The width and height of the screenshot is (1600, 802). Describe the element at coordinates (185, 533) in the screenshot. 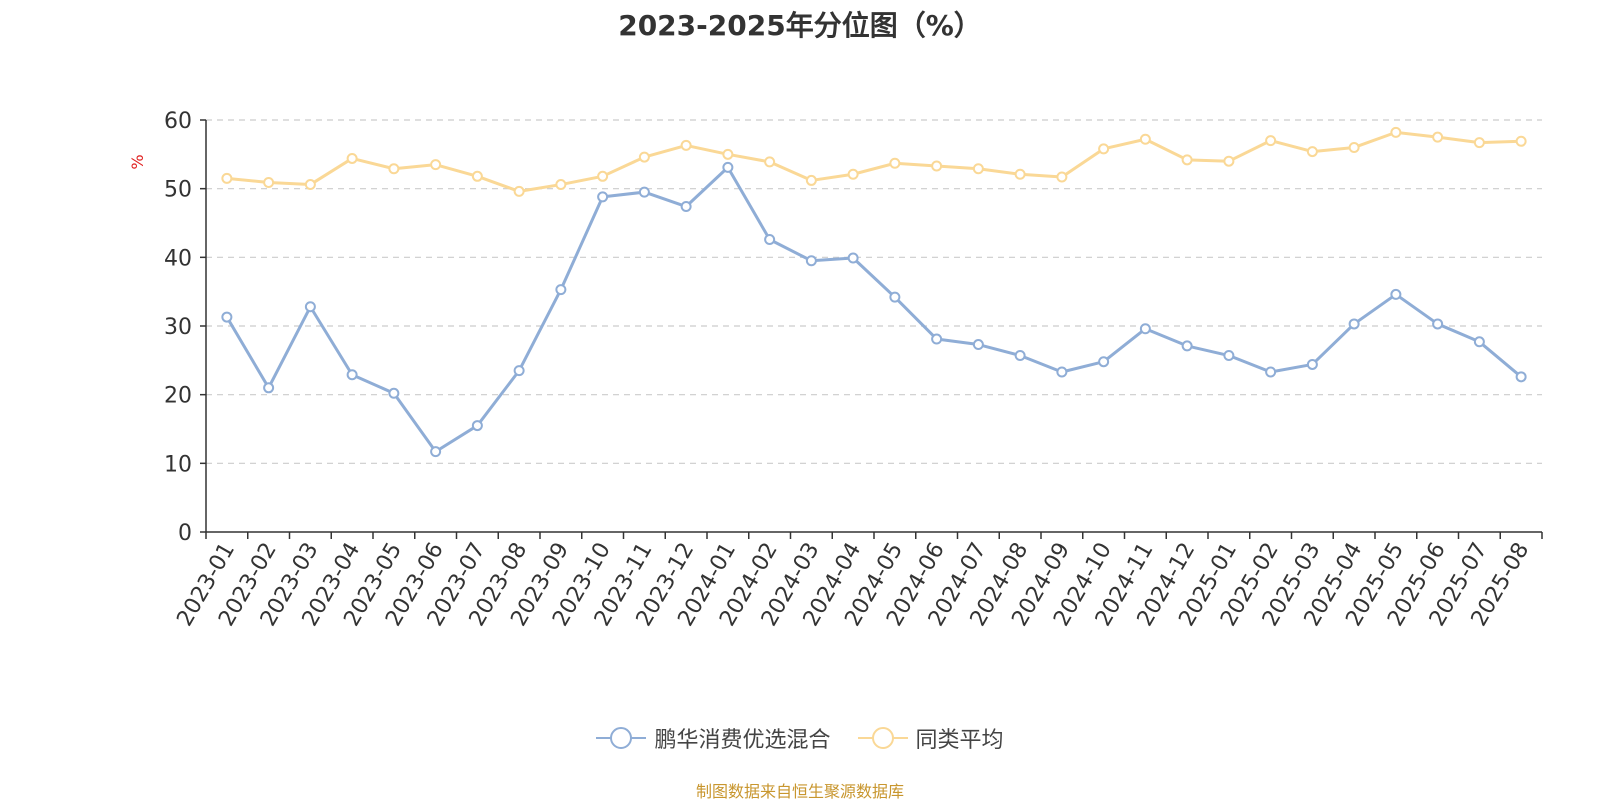

I see `y-tick-label-0: 0` at that location.